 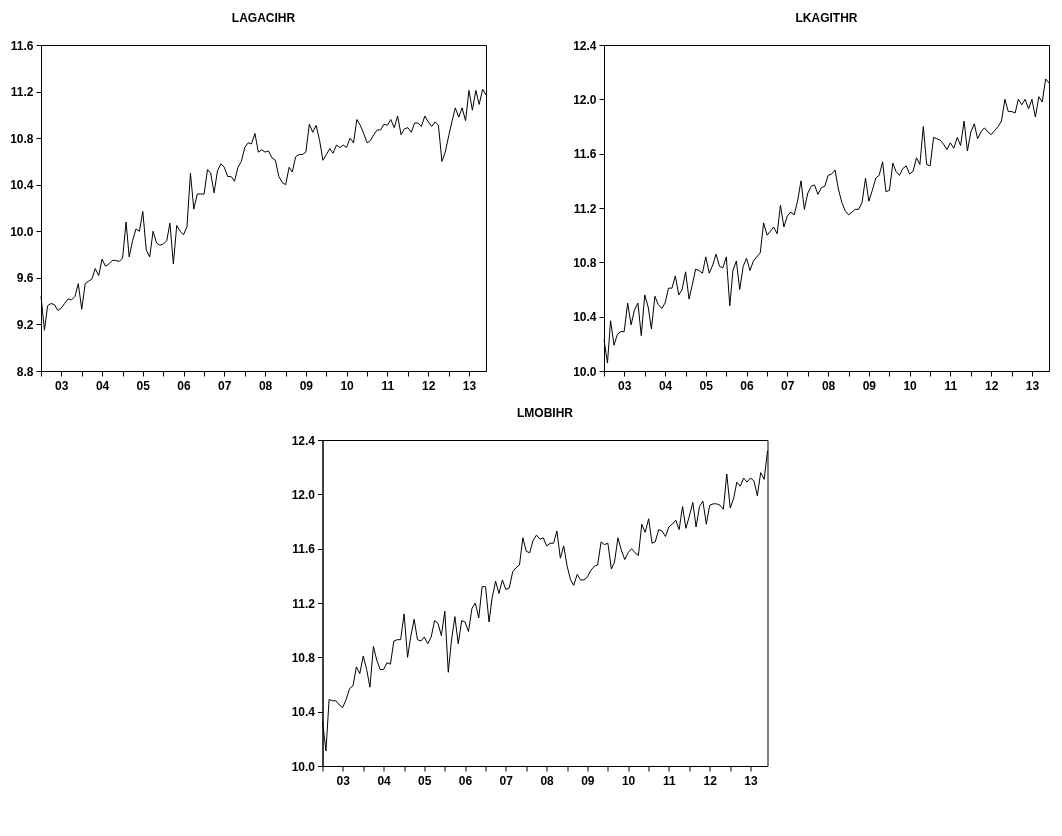 What do you see at coordinates (25, 278) in the screenshot?
I see `y-tick-label: 9.6` at bounding box center [25, 278].